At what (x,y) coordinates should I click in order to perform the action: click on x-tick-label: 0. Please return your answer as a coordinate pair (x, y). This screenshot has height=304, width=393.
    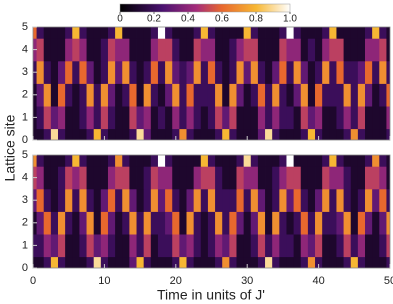
    Looking at the image, I should click on (33, 281).